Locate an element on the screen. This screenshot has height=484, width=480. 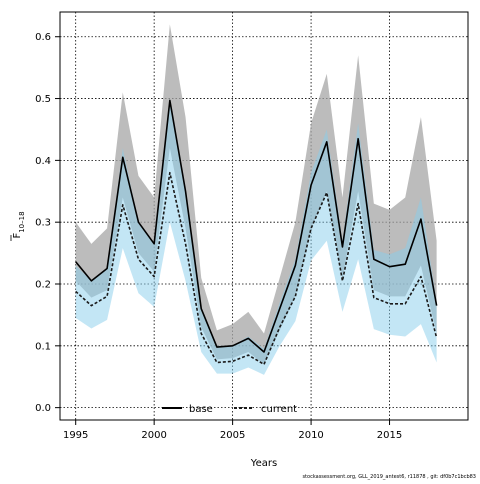
legend: base current is located at coordinates (229, 409).